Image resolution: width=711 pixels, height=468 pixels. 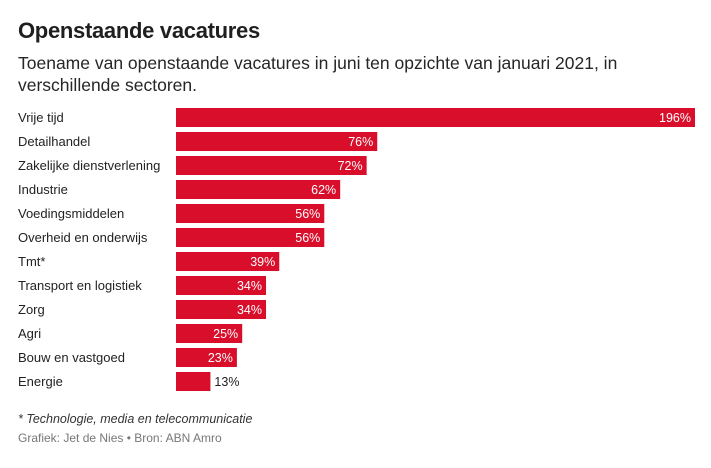 I want to click on value-label: 62%, so click(x=323, y=190).